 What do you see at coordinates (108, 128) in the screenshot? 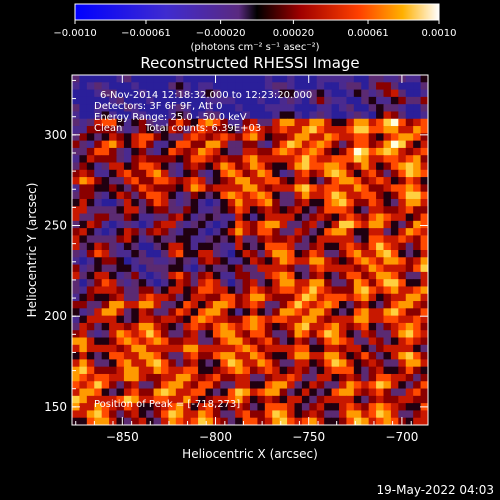
I see `annotation-method: Clean` at bounding box center [108, 128].